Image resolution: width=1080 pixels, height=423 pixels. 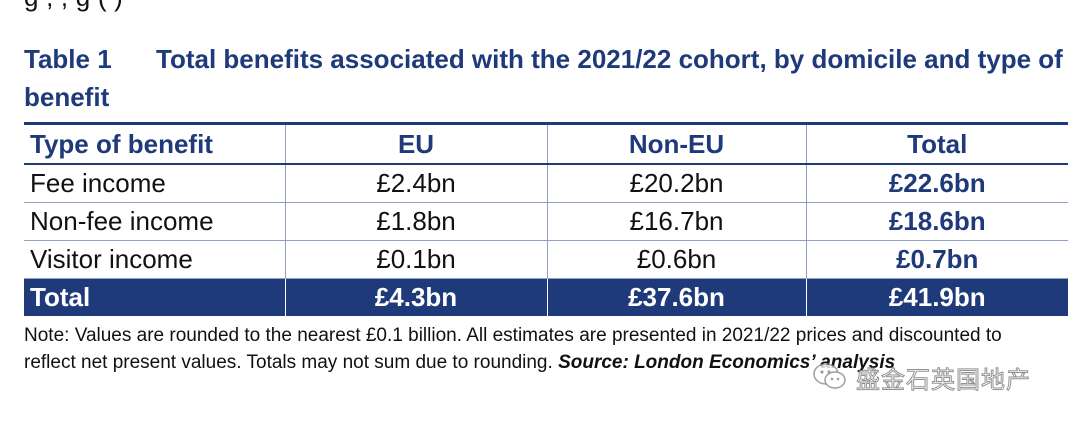 I want to click on cell-eu: £1.8bn, so click(x=415, y=221).